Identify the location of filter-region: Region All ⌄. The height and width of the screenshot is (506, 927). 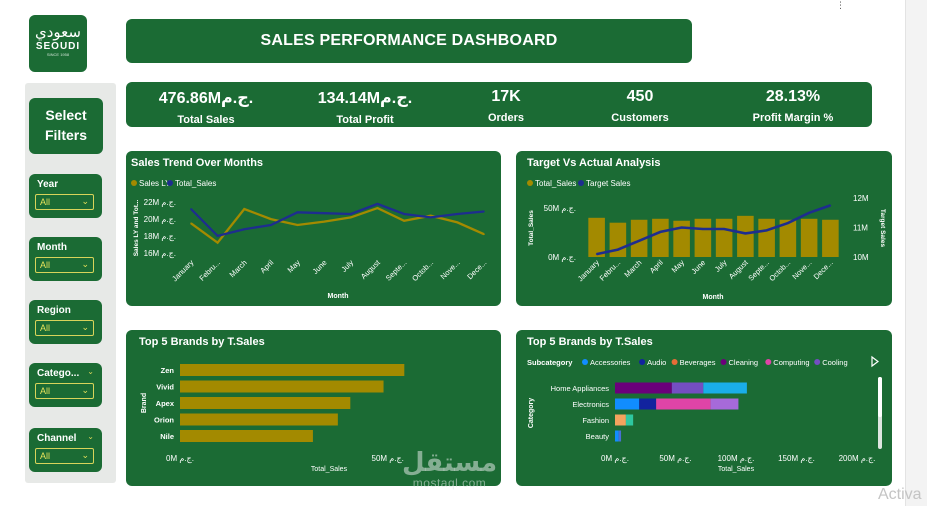
(65, 322).